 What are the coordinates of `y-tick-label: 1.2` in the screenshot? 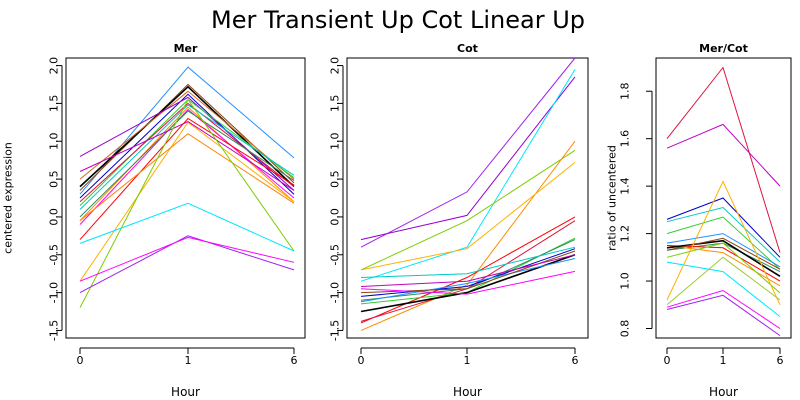 It's located at (625, 234).